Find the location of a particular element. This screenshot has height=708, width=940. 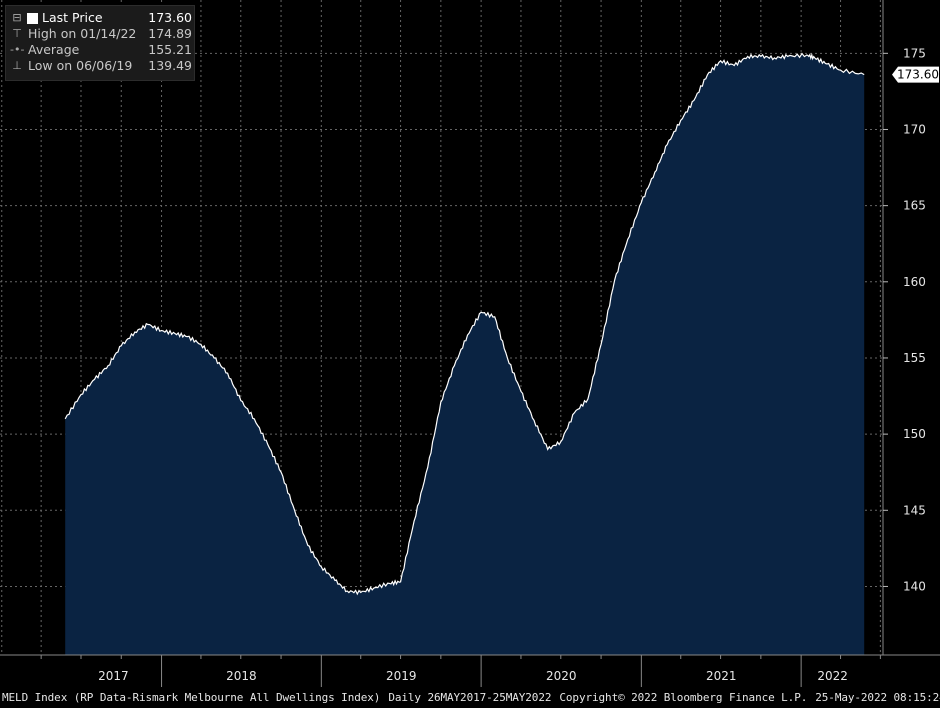

last-price-tag-label: 173.60 is located at coordinates (918, 75).